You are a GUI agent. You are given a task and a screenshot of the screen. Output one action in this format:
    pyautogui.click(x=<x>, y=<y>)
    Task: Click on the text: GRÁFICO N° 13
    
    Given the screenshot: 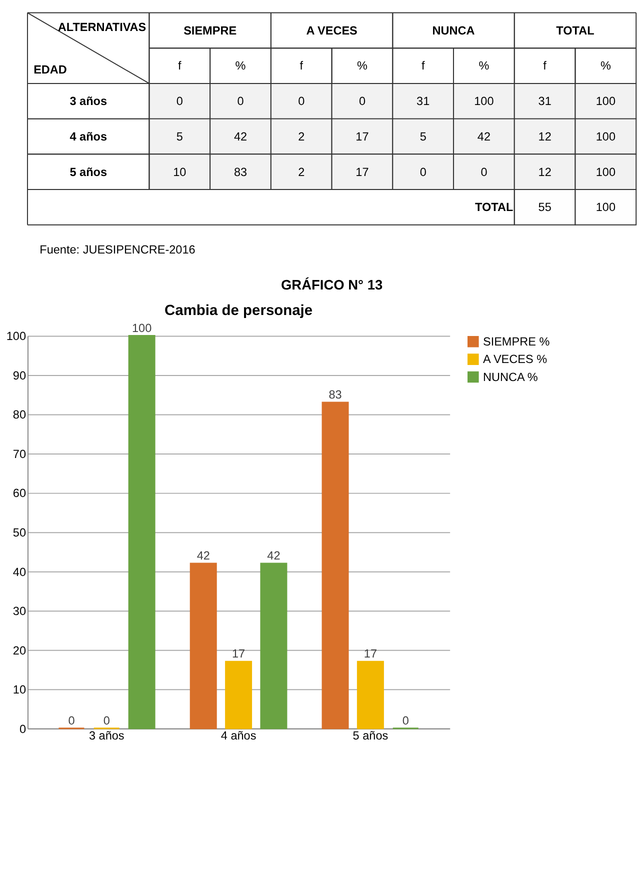 What is the action you would take?
    pyautogui.click(x=331, y=284)
    